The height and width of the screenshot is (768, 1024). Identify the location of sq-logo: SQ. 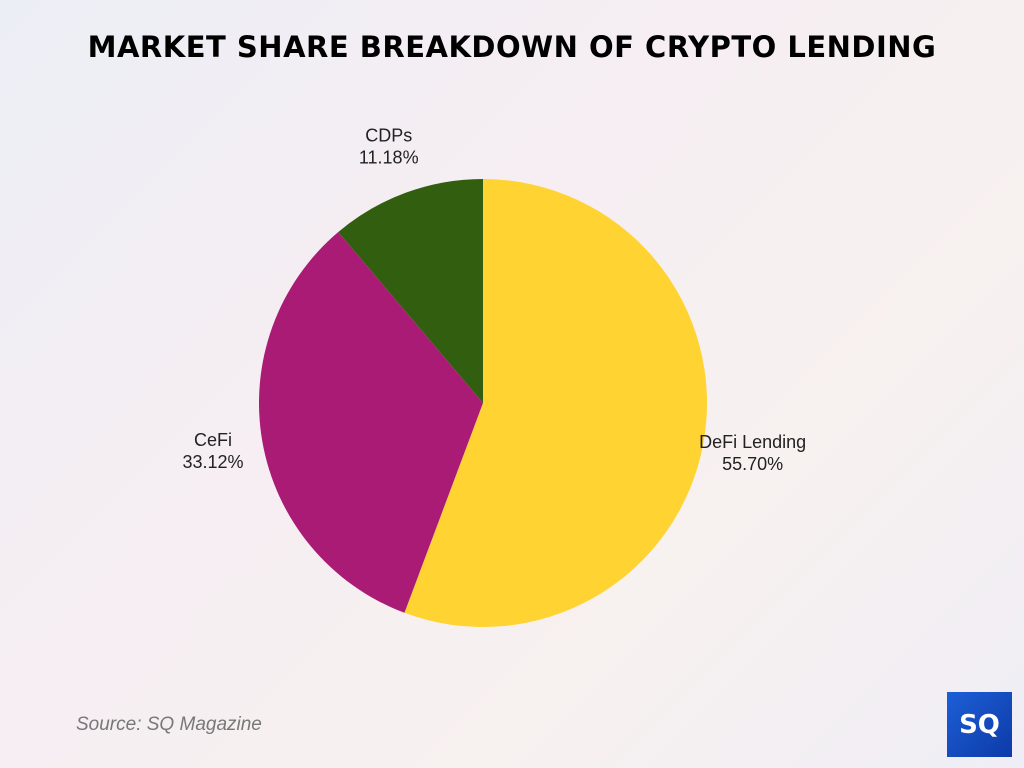
(979, 724).